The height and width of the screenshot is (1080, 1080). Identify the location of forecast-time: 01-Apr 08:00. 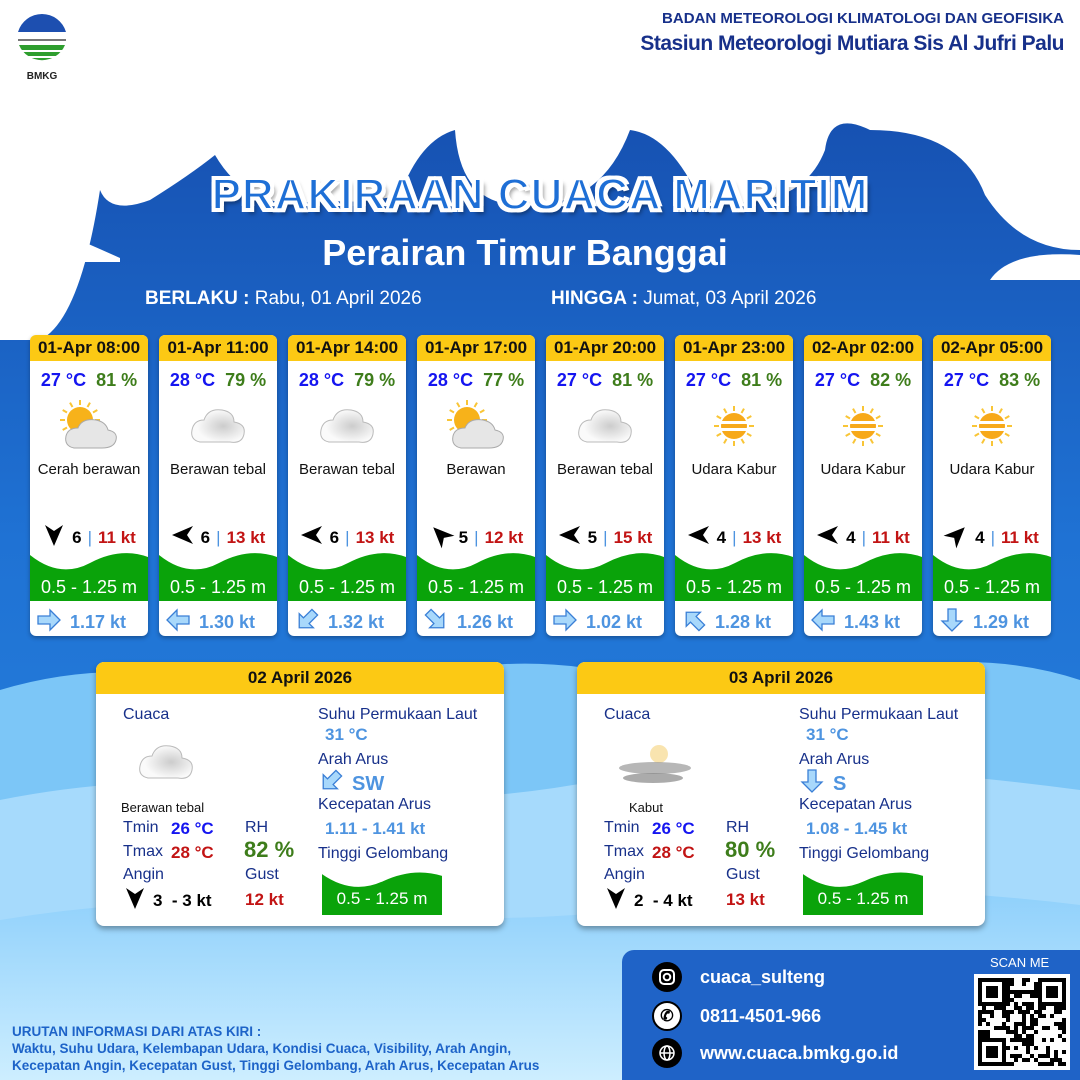
(89, 348).